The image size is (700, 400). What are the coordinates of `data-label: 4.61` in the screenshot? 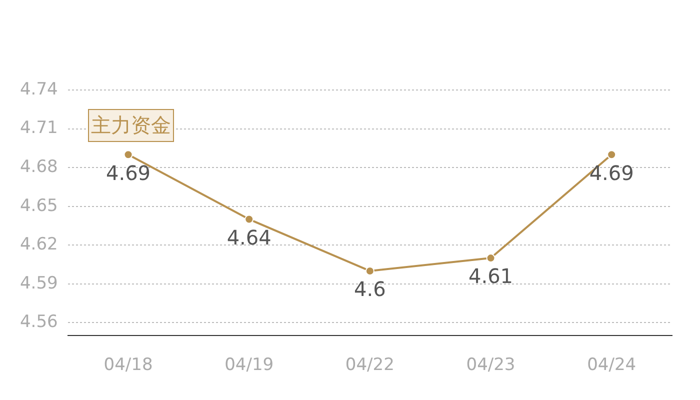 It's located at (491, 276).